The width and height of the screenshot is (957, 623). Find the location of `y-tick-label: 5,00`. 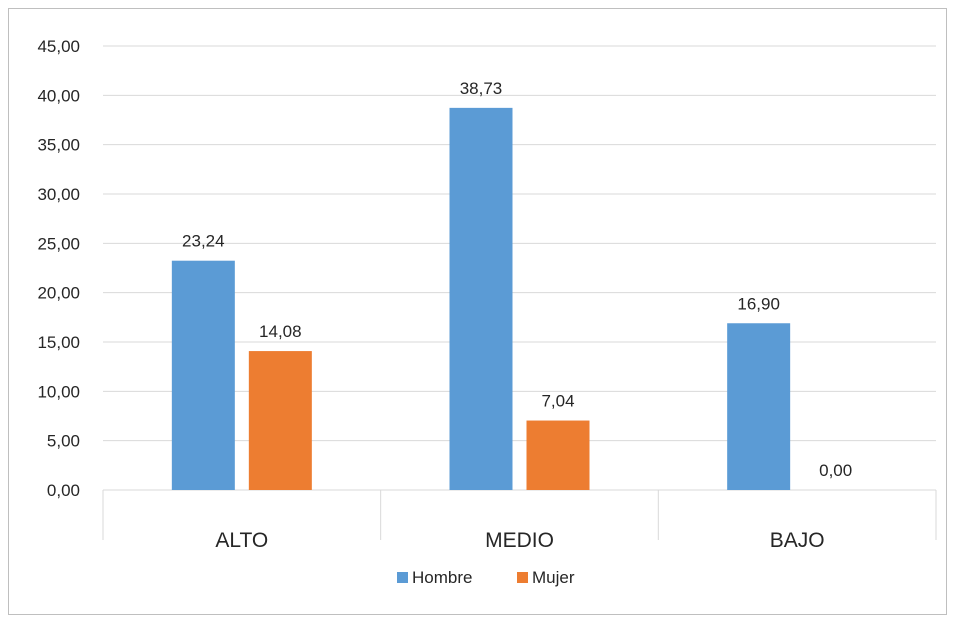

y-tick-label: 5,00 is located at coordinates (63, 441).